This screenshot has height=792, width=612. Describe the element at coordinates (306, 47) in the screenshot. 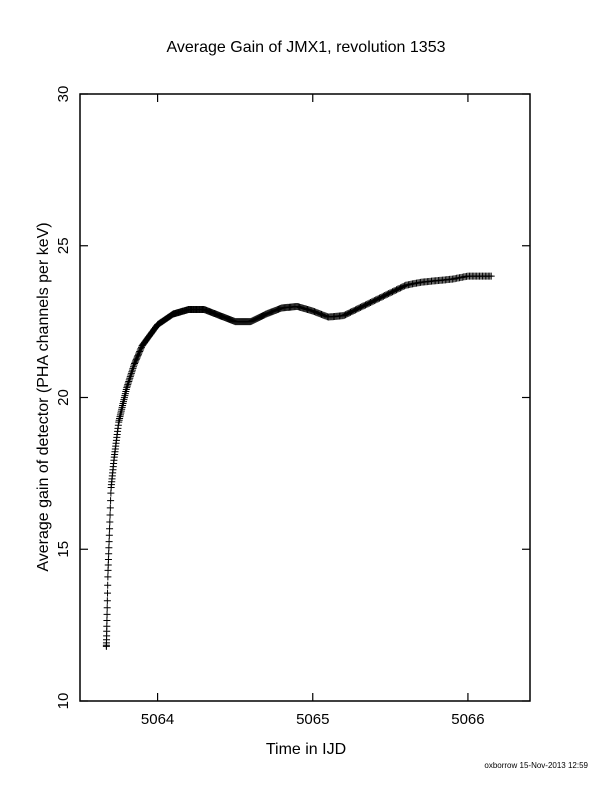

I see `chart-title: Average Gain of JMX1, revolution 1353` at that location.